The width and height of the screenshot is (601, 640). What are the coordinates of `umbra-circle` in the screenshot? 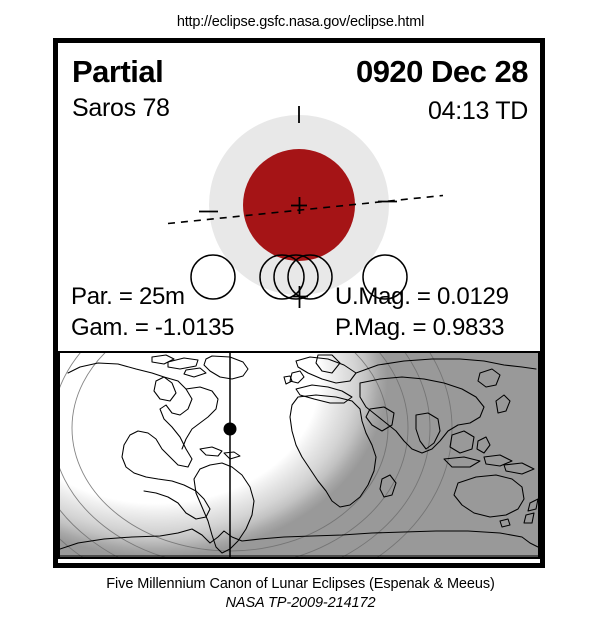 It's located at (299, 205).